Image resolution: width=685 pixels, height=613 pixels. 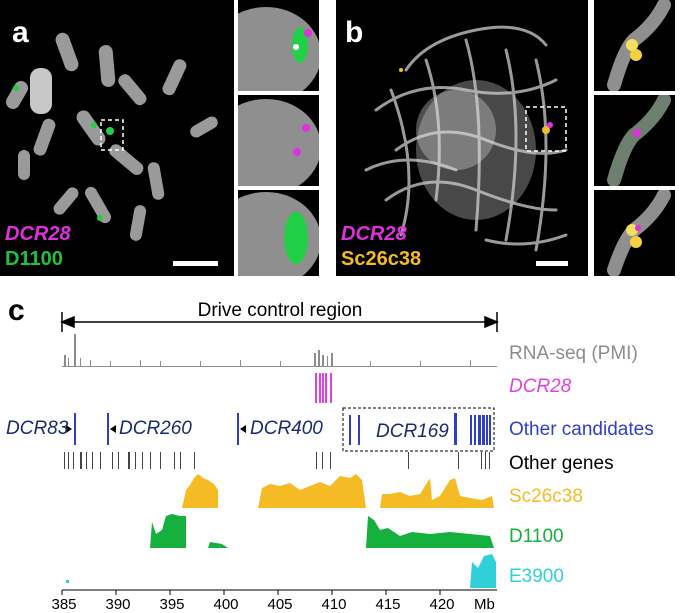 I want to click on dcr260-label: DCR260, so click(x=155, y=428).